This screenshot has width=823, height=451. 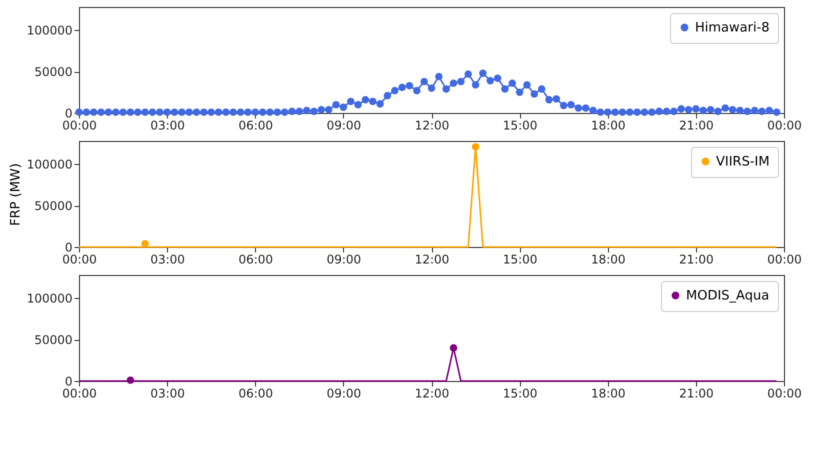 I want to click on legend-label: MODIS_Aqua, so click(x=728, y=296).